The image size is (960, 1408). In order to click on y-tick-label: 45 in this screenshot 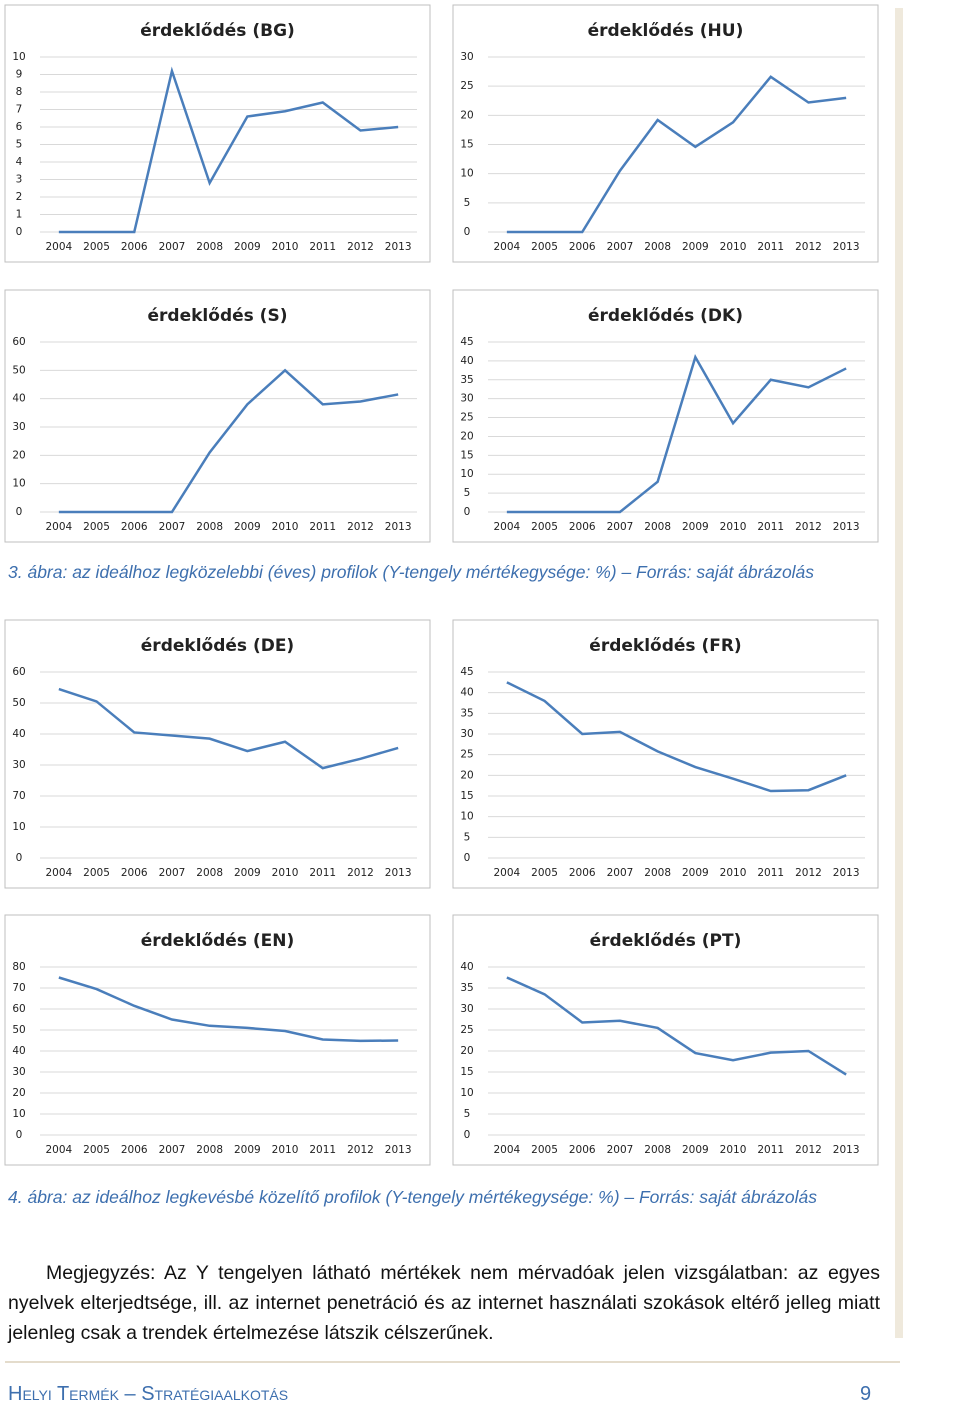, I will do `click(466, 342)`.